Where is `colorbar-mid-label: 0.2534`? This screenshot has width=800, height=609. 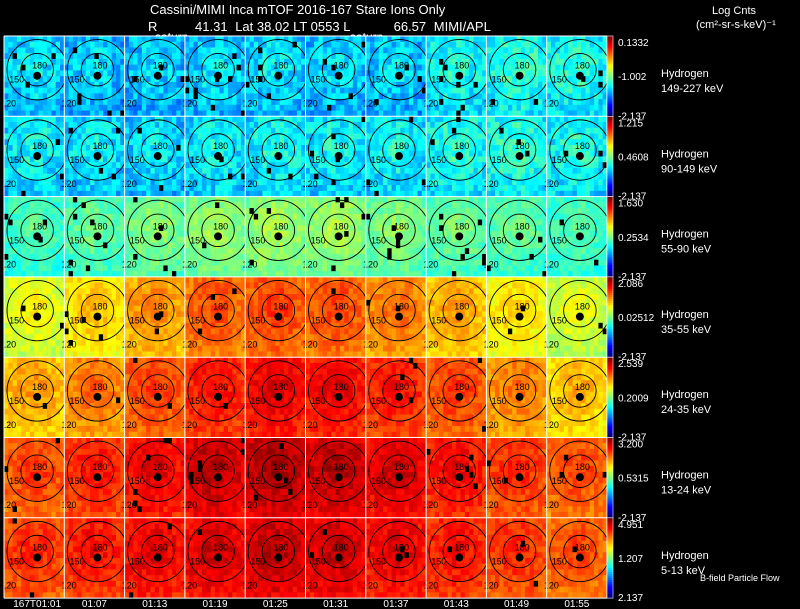 colorbar-mid-label: 0.2534 is located at coordinates (633, 238).